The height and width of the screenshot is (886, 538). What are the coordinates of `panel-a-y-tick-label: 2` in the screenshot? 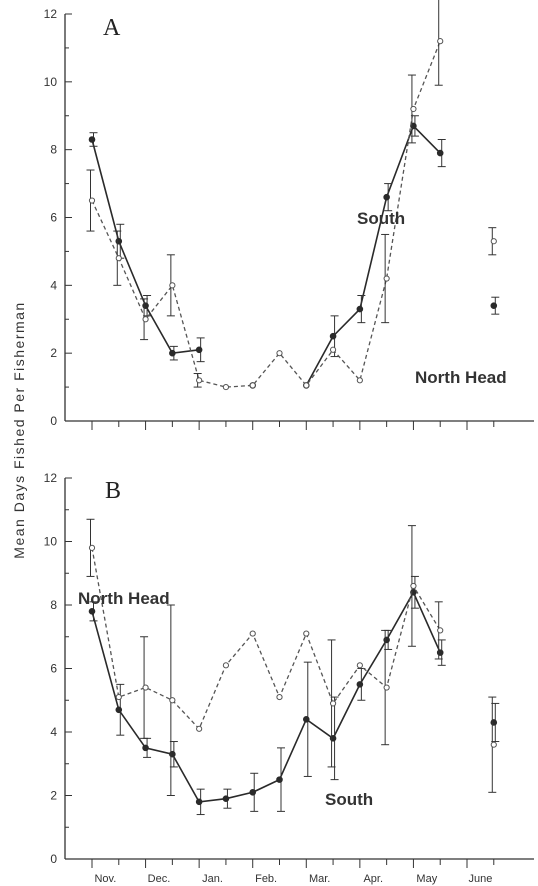 It's located at (53, 353).